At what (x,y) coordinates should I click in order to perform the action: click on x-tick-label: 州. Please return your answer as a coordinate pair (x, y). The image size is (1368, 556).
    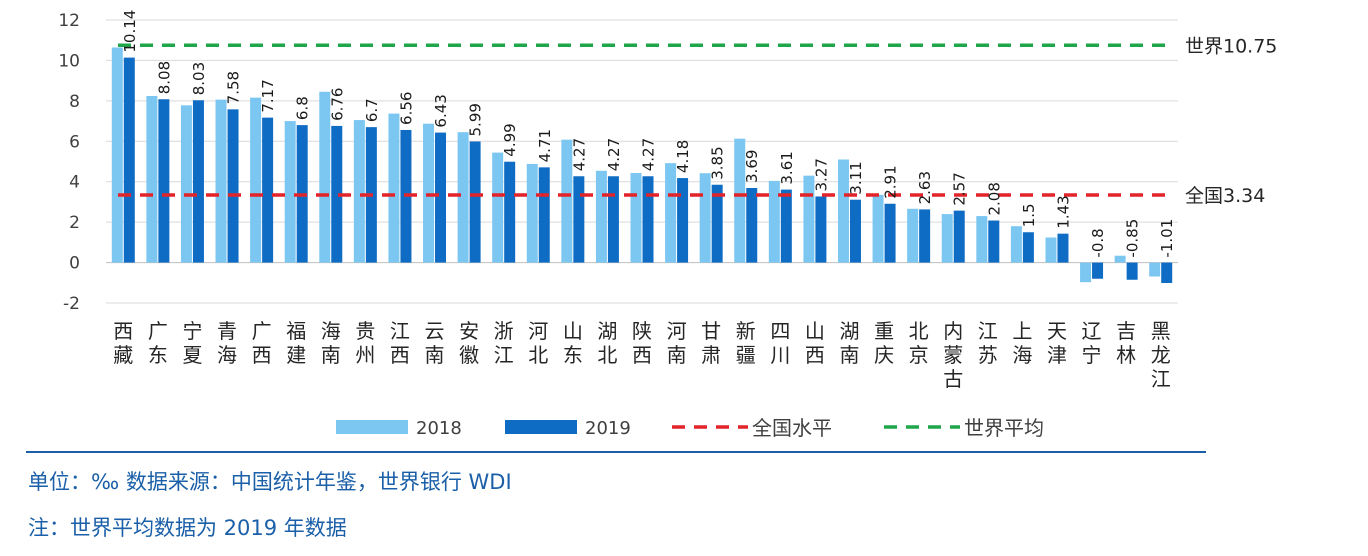
    Looking at the image, I should click on (365, 355).